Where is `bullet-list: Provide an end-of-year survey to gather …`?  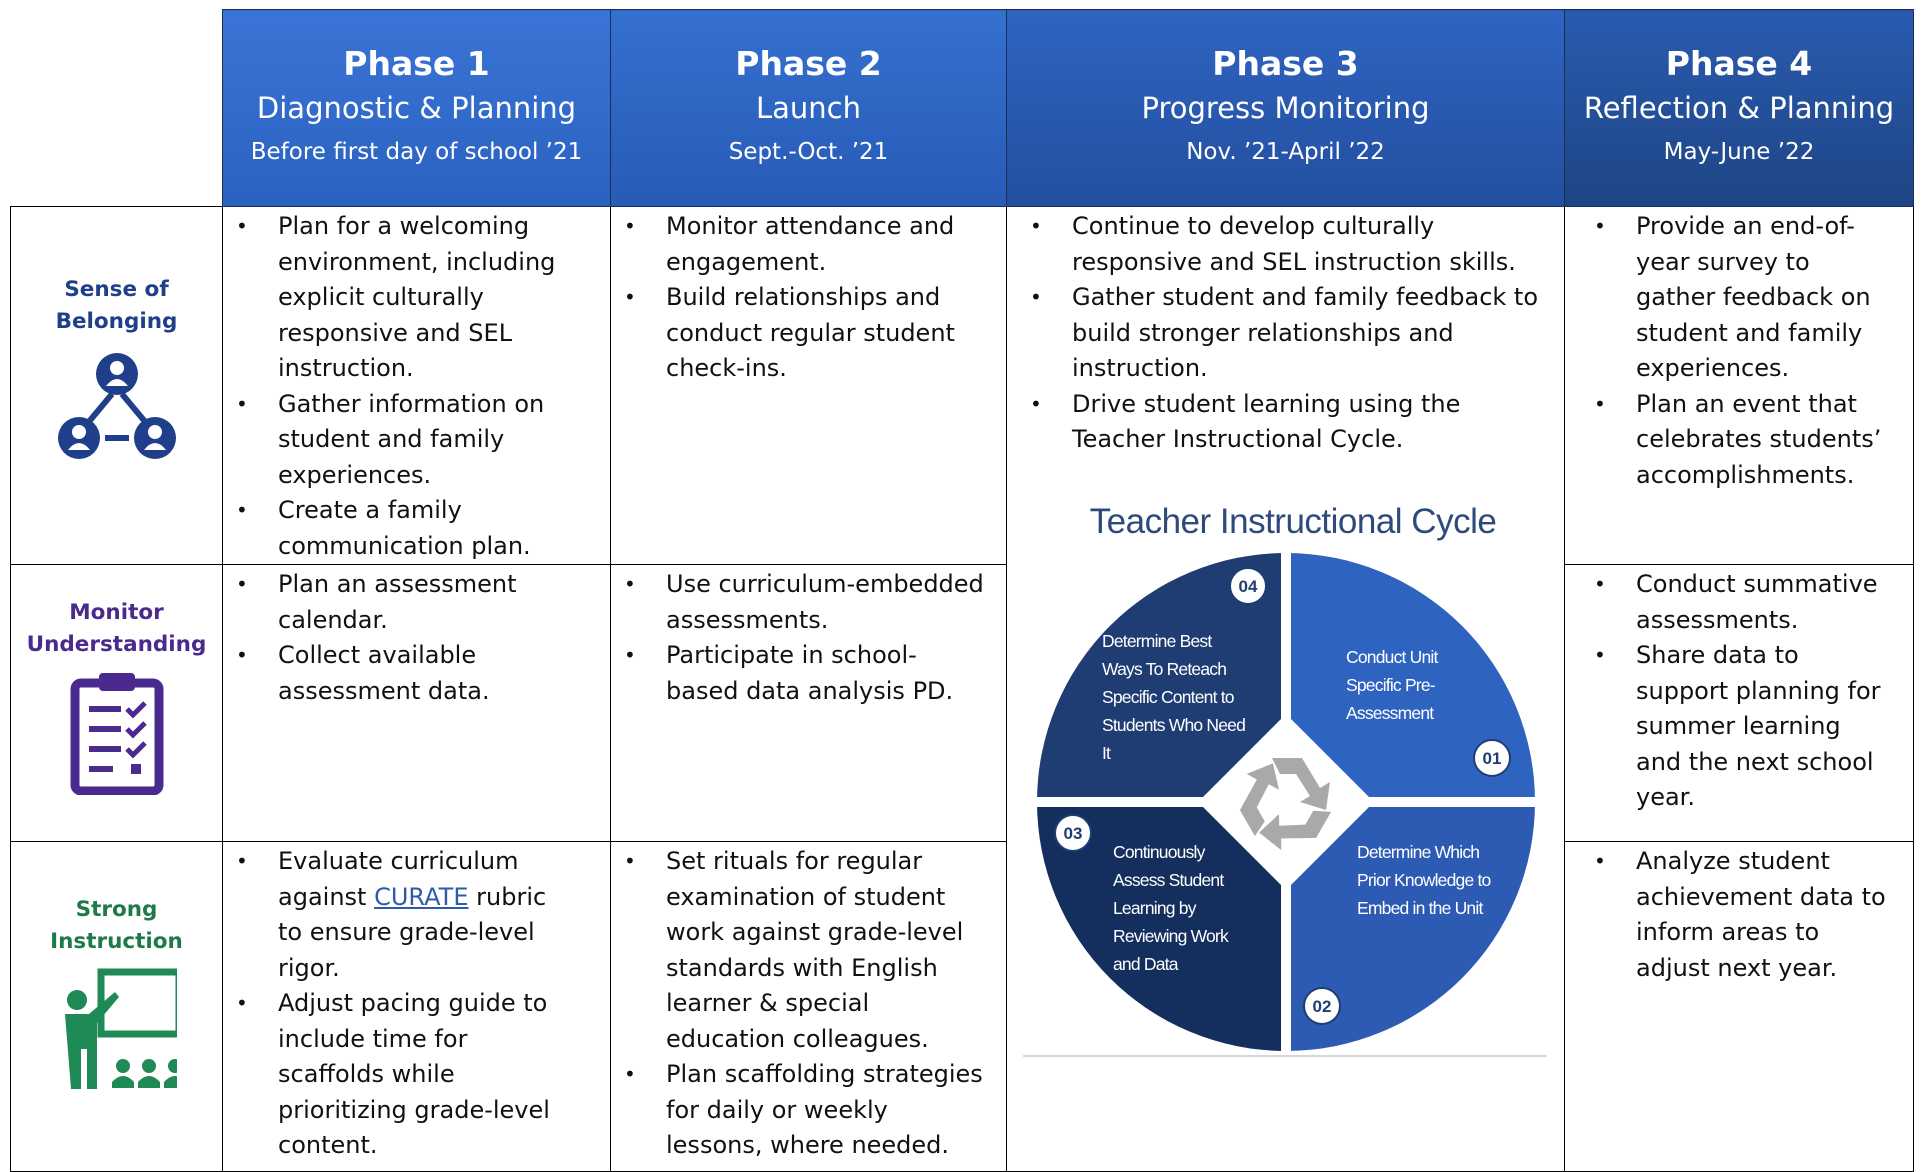
bullet-list: Provide an end-of-year survey to gather … is located at coordinates (1736, 350).